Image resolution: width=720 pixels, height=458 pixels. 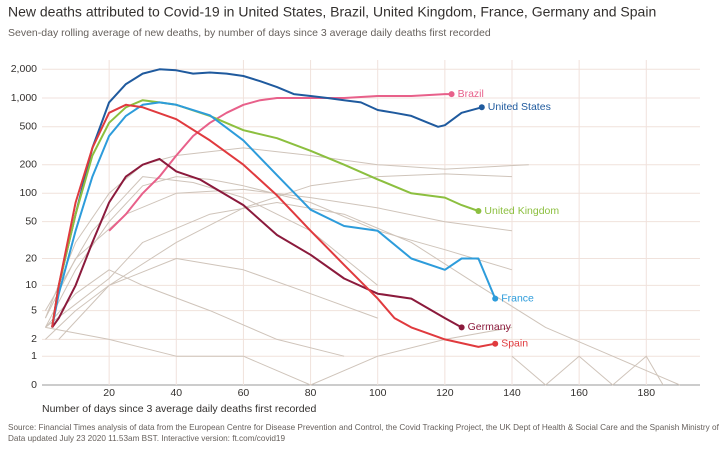 I want to click on x-tick-label: 60, so click(x=244, y=393).